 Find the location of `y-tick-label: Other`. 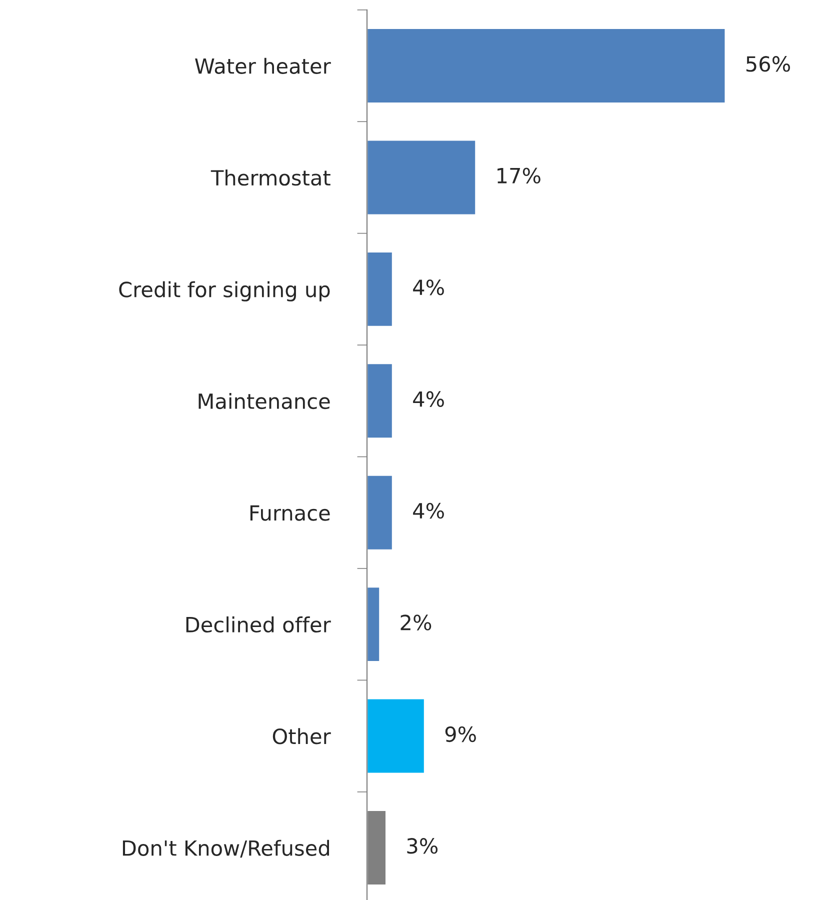

y-tick-label: Other is located at coordinates (301, 736).